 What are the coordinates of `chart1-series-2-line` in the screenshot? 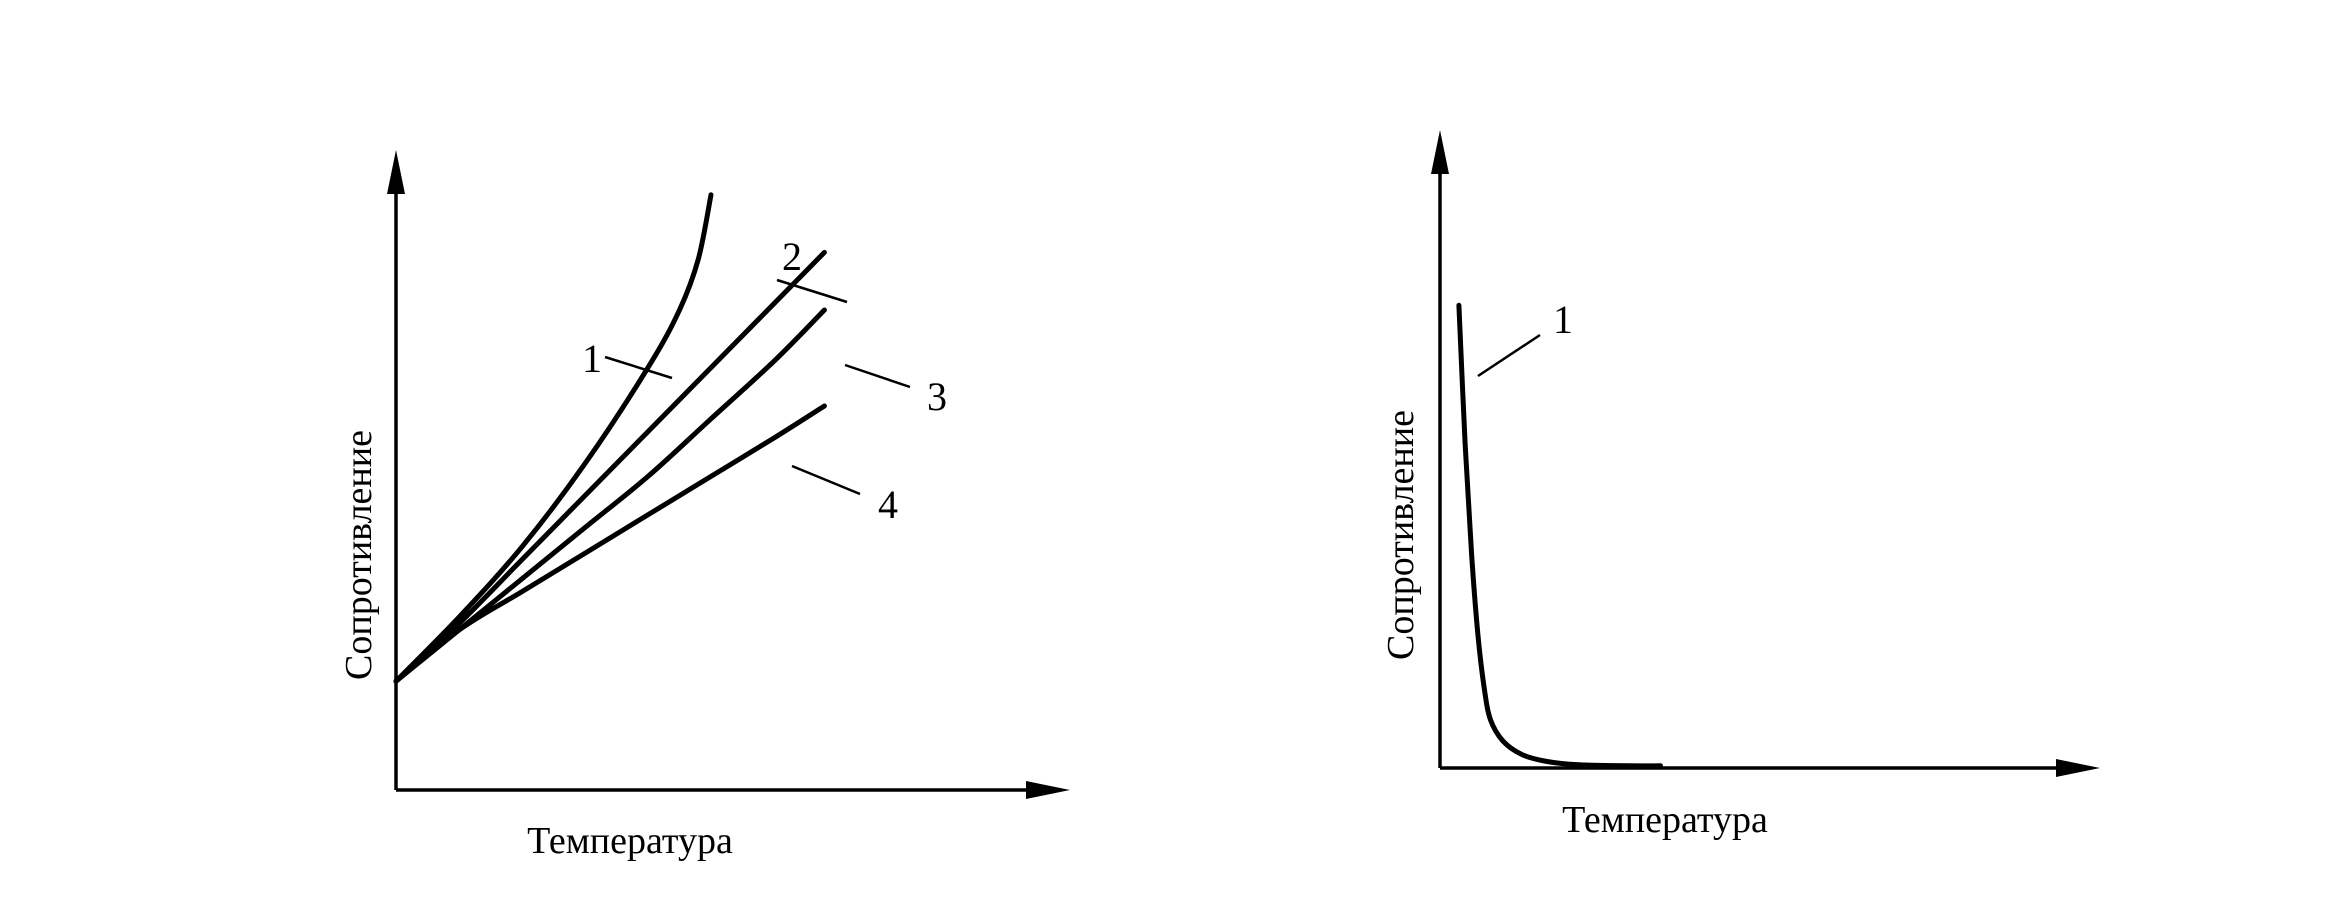 It's located at (610, 466).